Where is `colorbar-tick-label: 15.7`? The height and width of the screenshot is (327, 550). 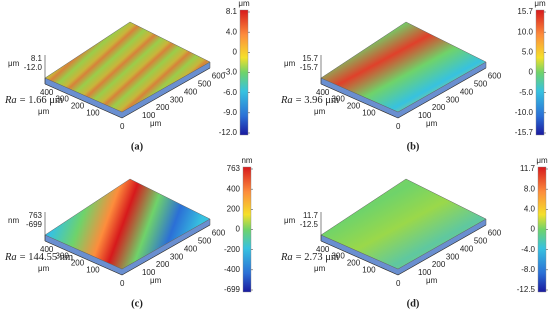 colorbar-tick-label: 15.7 is located at coordinates (525, 11).